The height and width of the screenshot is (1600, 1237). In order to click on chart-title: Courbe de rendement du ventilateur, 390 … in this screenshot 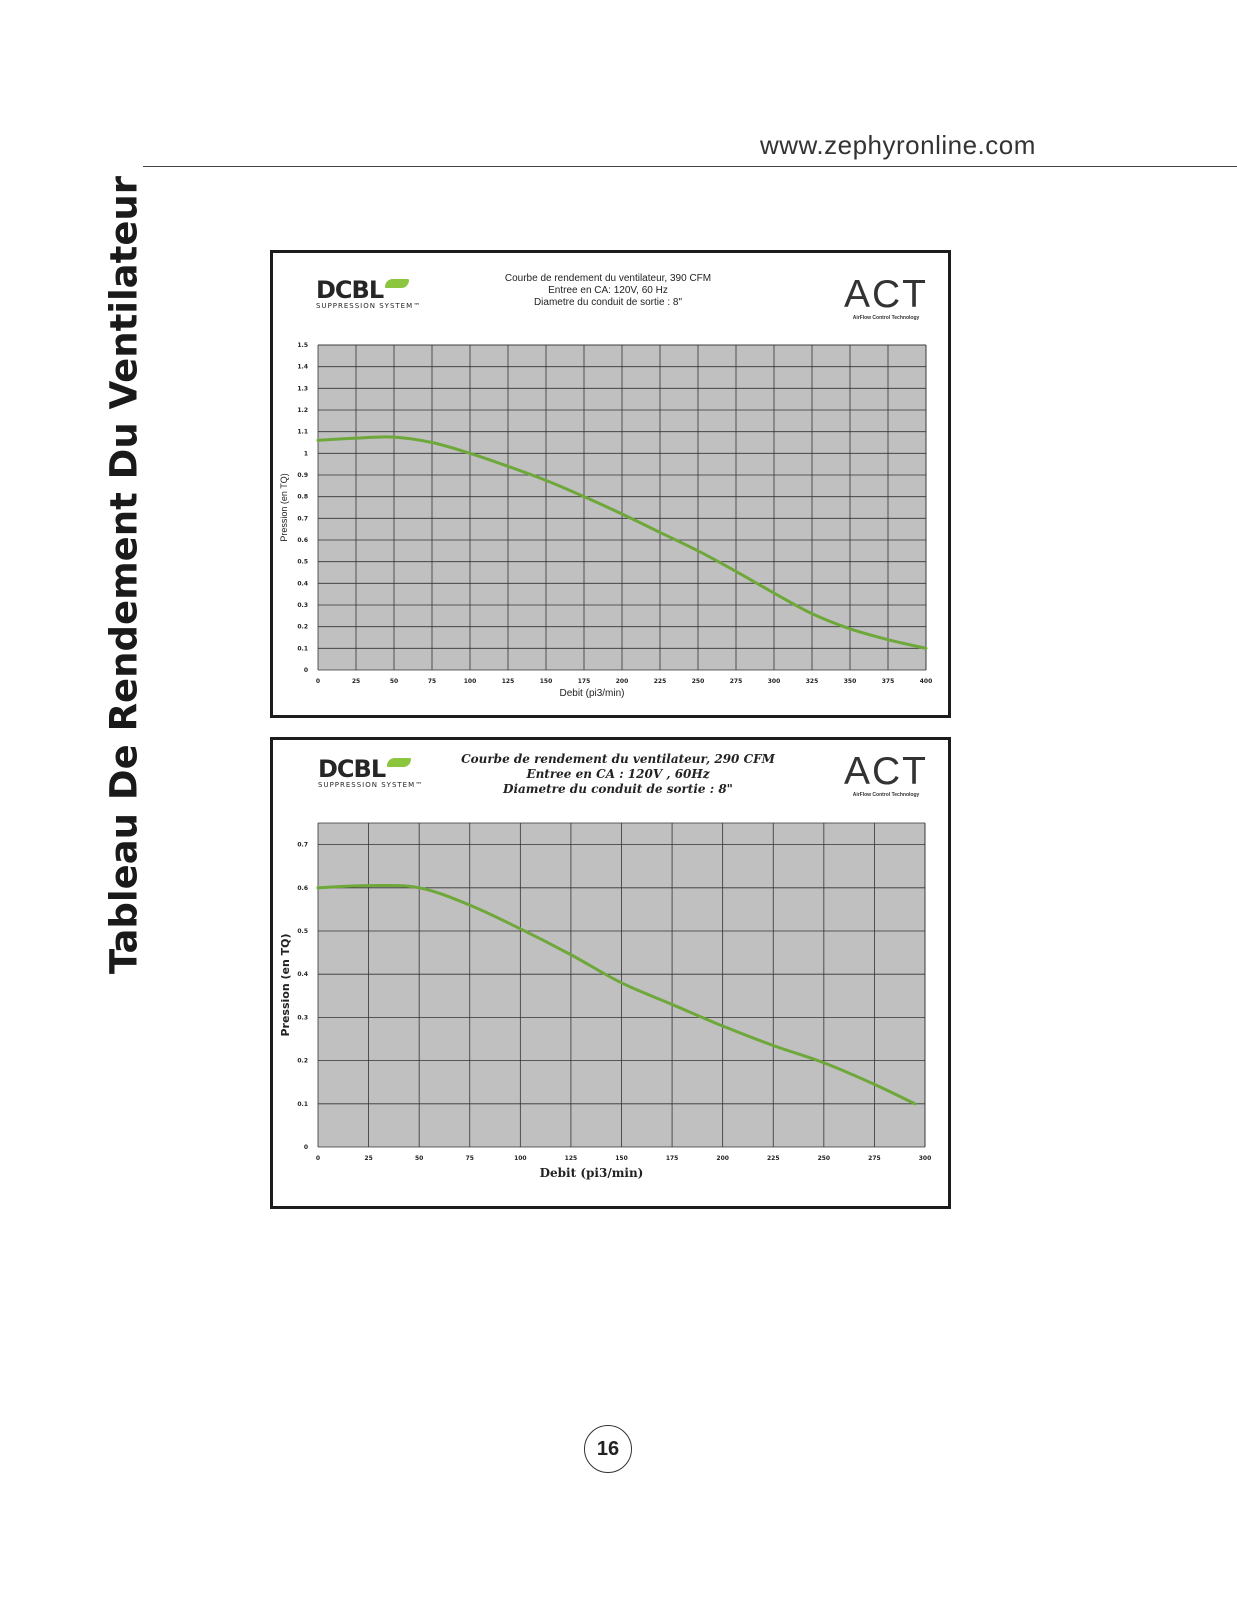, I will do `click(608, 290)`.